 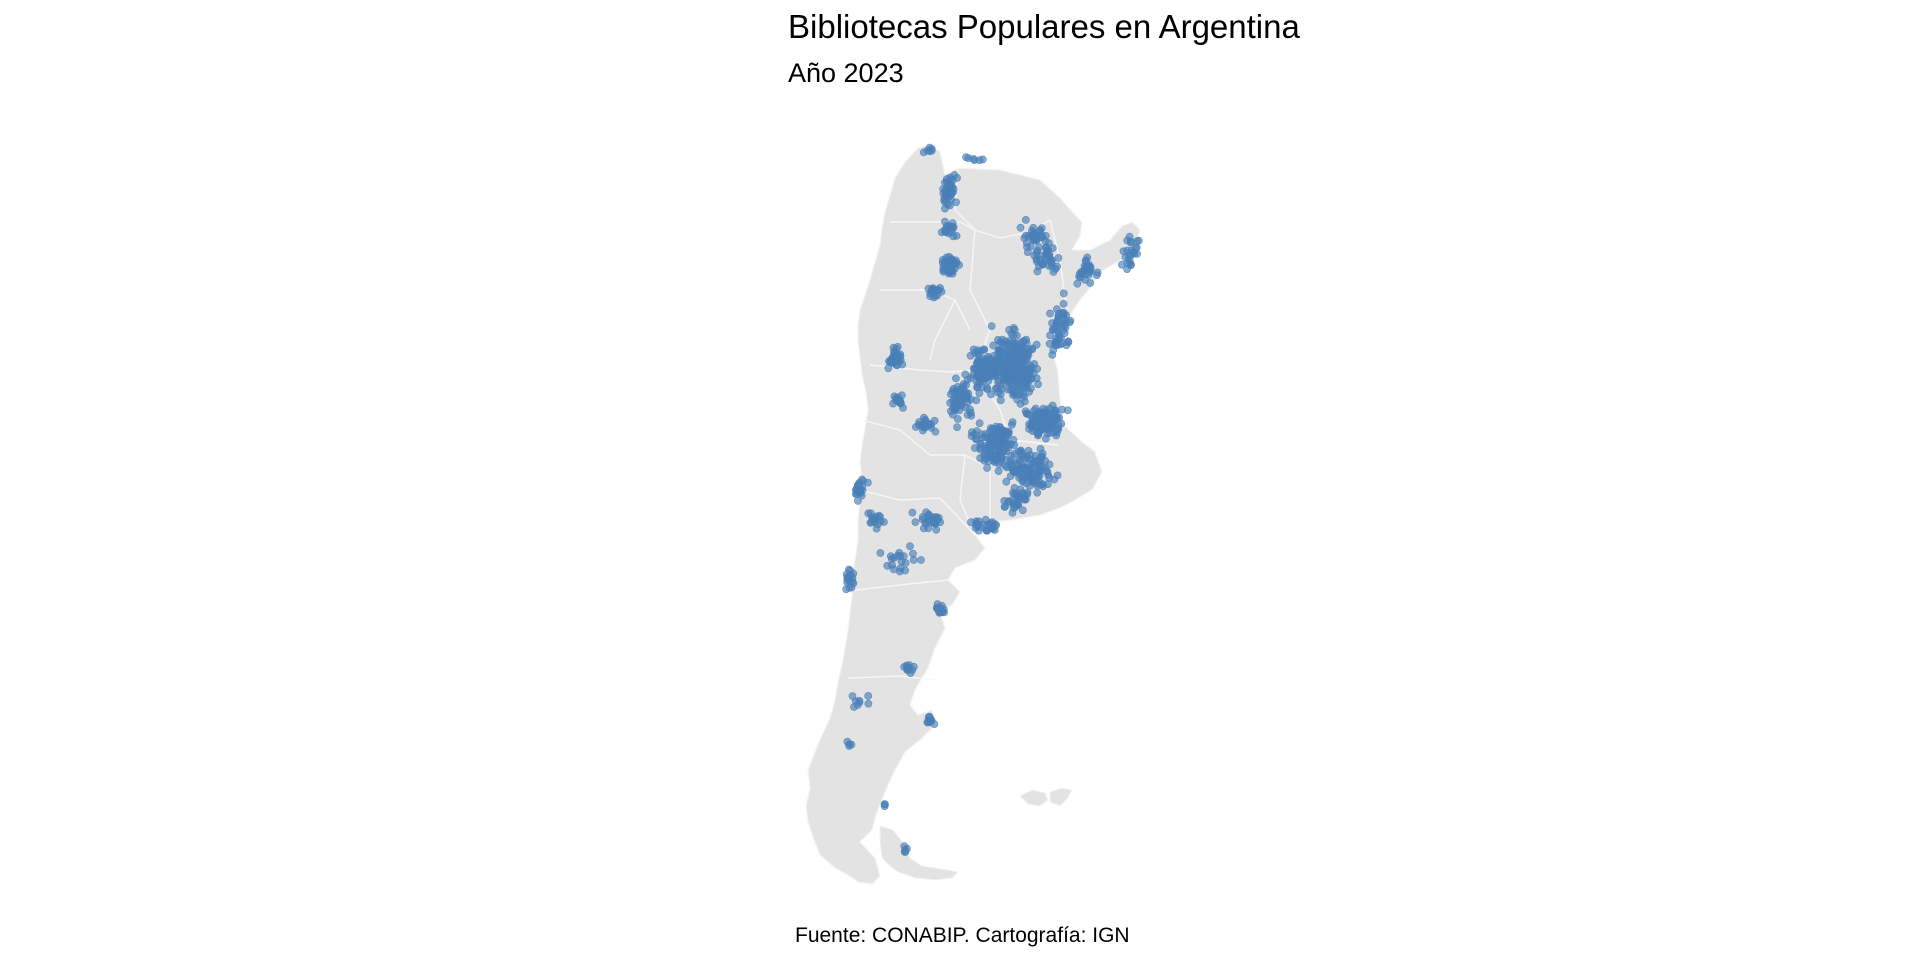 What do you see at coordinates (846, 73) in the screenshot?
I see `map-subtitle: Año 2023` at bounding box center [846, 73].